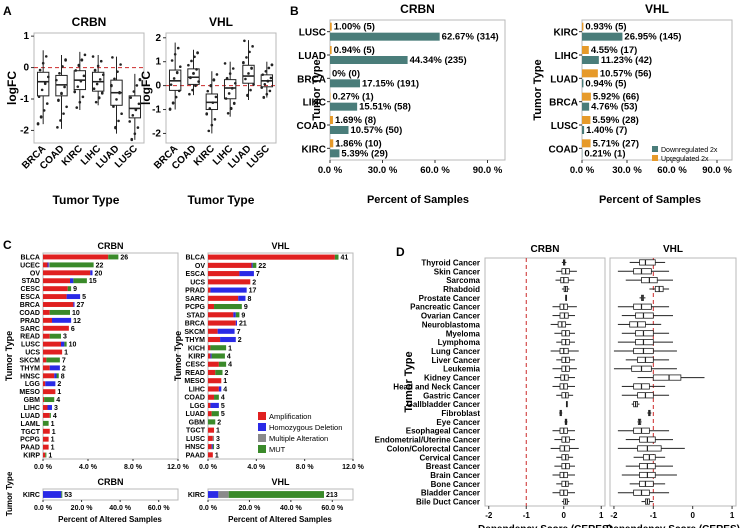  Describe the element at coordinates (213, 438) in the screenshot. I see `c-c2-vhl-segment-multiple-alteration` at that location.